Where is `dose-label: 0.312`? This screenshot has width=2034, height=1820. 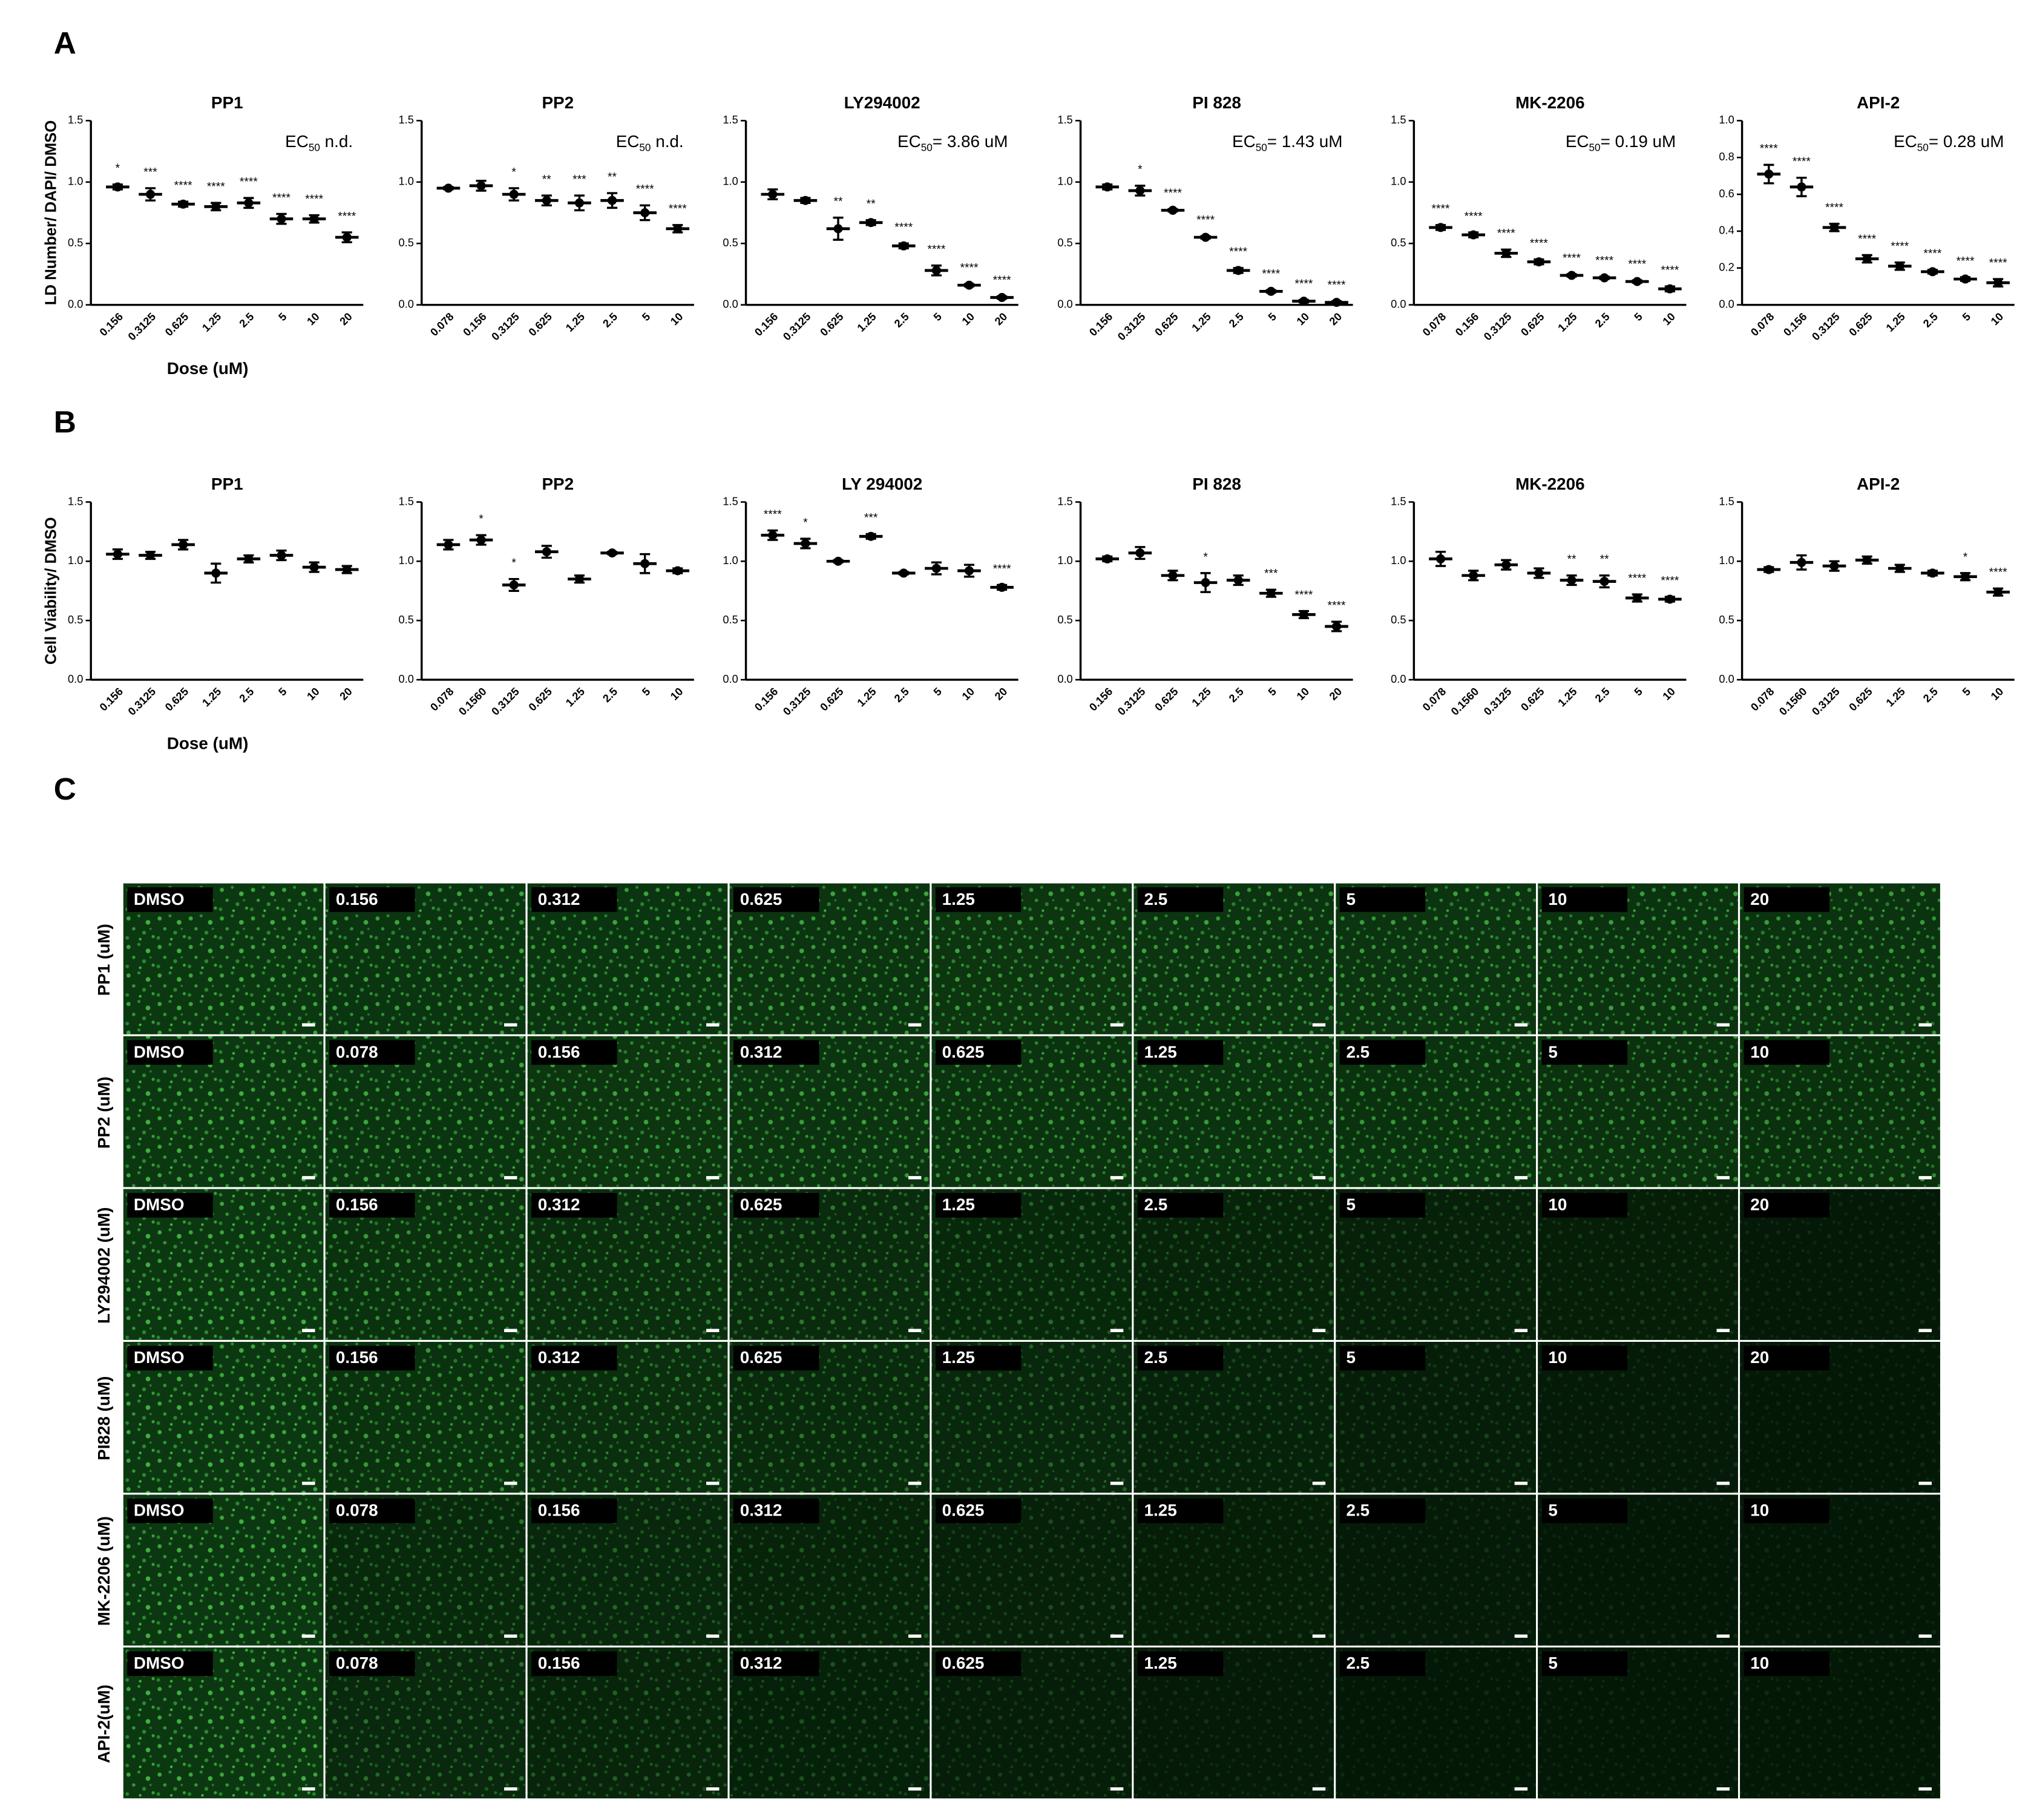
dose-label: 0.312 is located at coordinates (761, 1051).